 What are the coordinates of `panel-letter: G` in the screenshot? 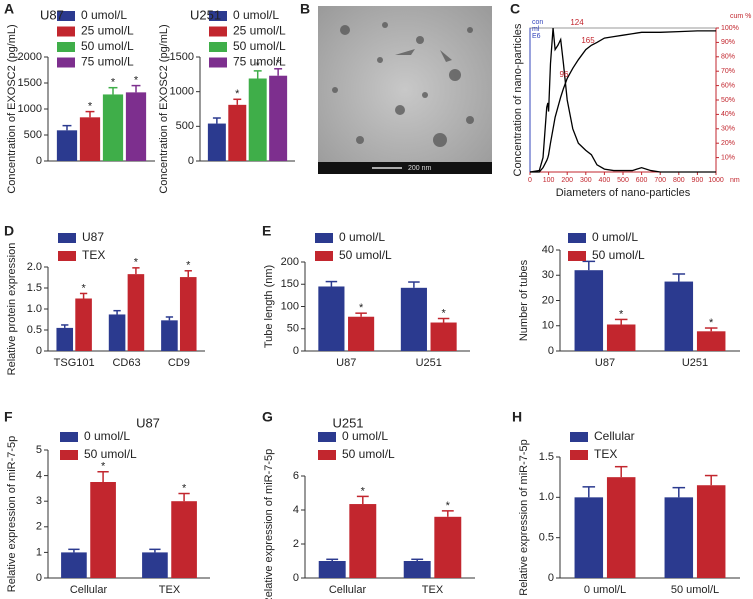 It's located at (267, 417).